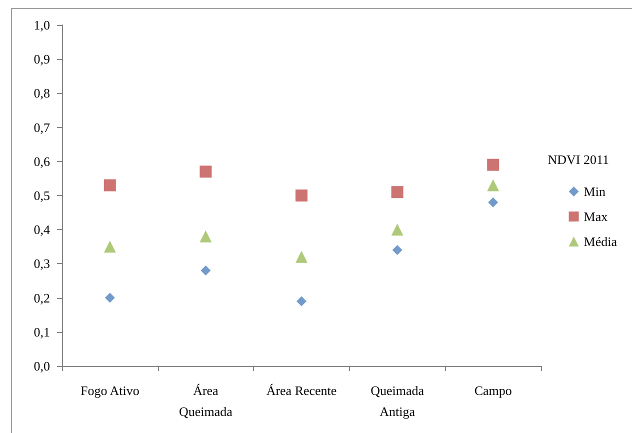 Image resolution: width=632 pixels, height=433 pixels. I want to click on legend-title: NDVI 2011, so click(579, 159).